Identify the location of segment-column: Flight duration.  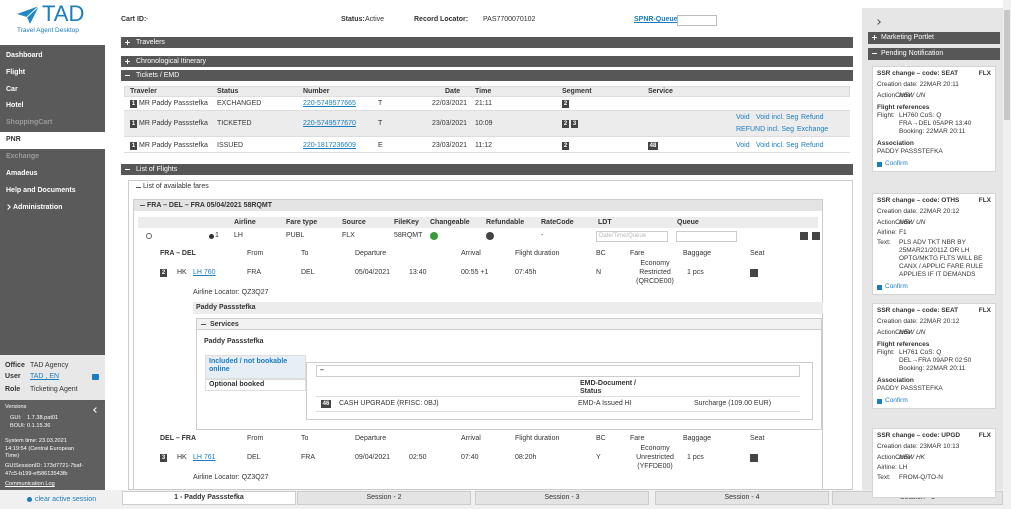
(537, 253).